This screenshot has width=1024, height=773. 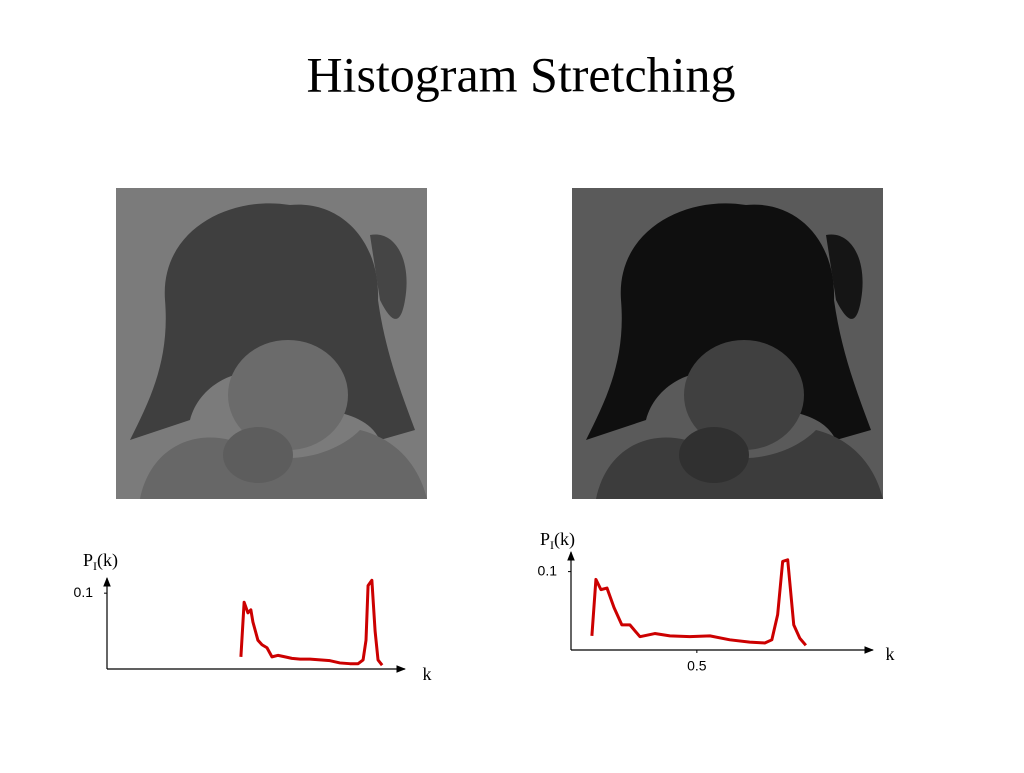 What do you see at coordinates (727, 343) in the screenshot?
I see `stretched-photo` at bounding box center [727, 343].